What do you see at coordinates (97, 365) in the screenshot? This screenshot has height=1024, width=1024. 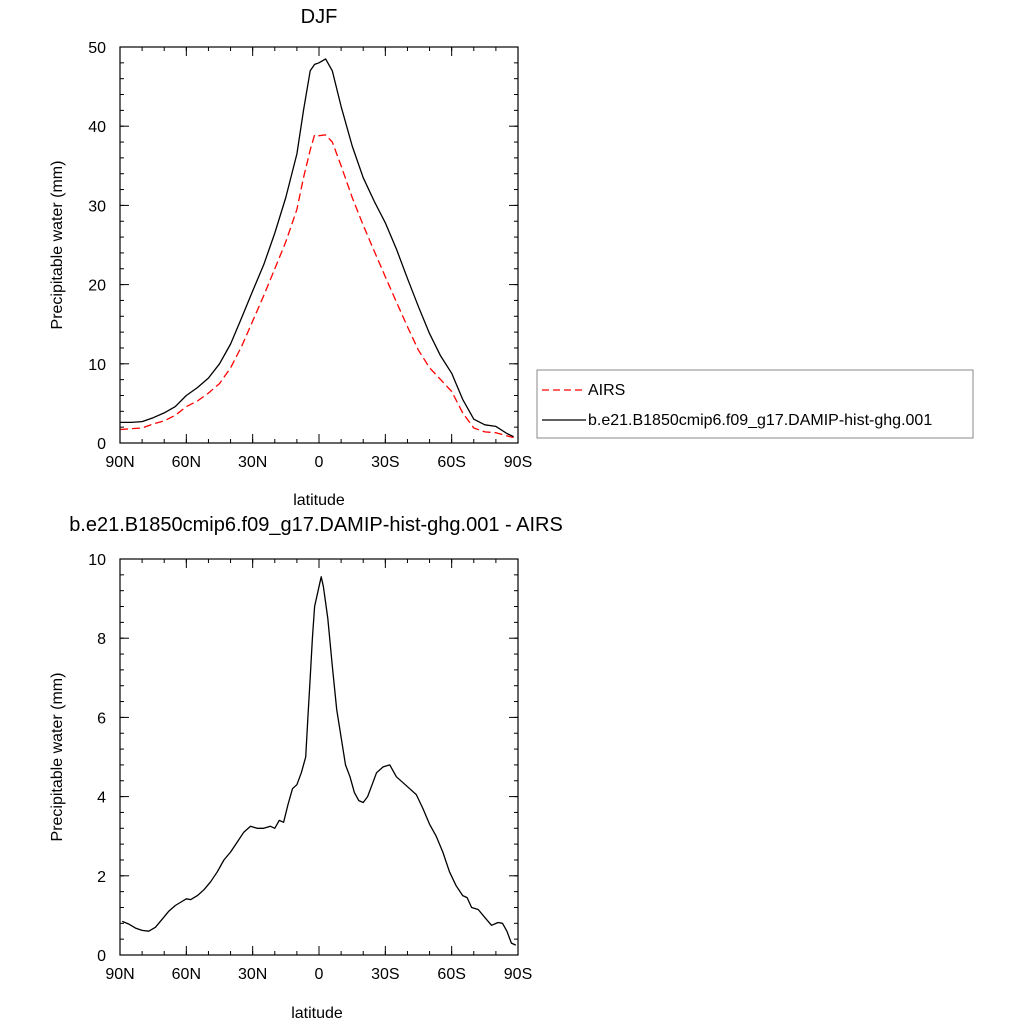 I see `top-chart-ytick-label: 10` at bounding box center [97, 365].